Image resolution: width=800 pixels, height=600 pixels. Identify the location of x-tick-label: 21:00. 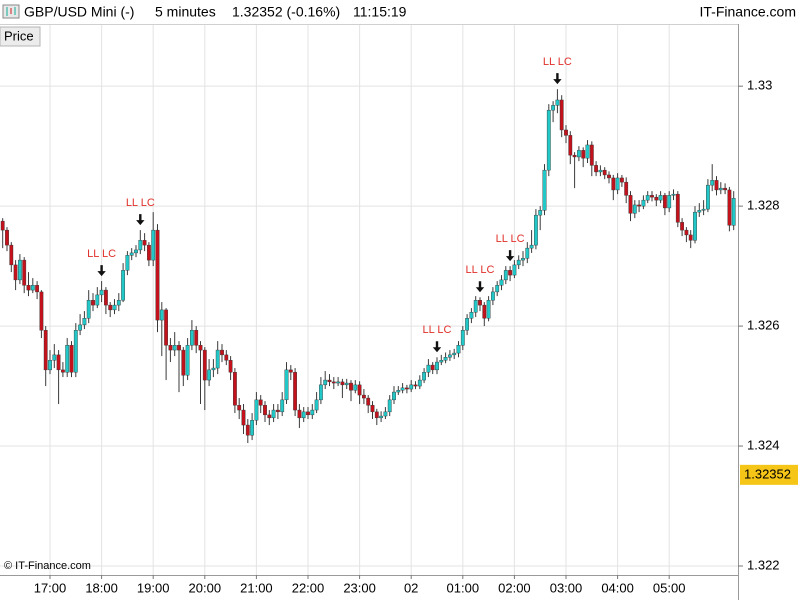
(256, 587).